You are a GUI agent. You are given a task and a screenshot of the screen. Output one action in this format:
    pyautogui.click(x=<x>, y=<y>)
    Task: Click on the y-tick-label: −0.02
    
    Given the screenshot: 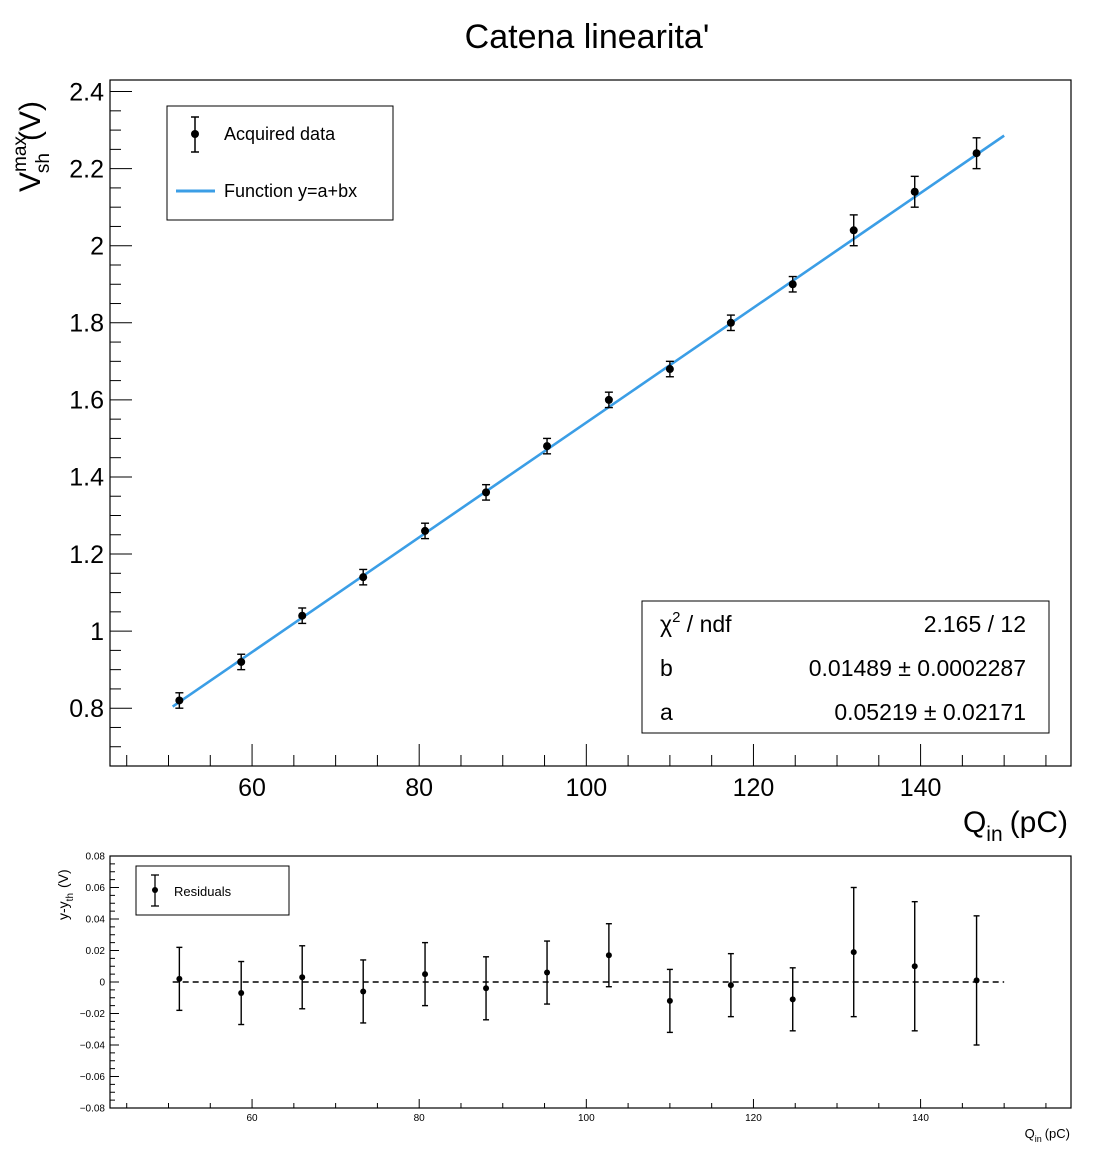 What is the action you would take?
    pyautogui.click(x=93, y=1014)
    